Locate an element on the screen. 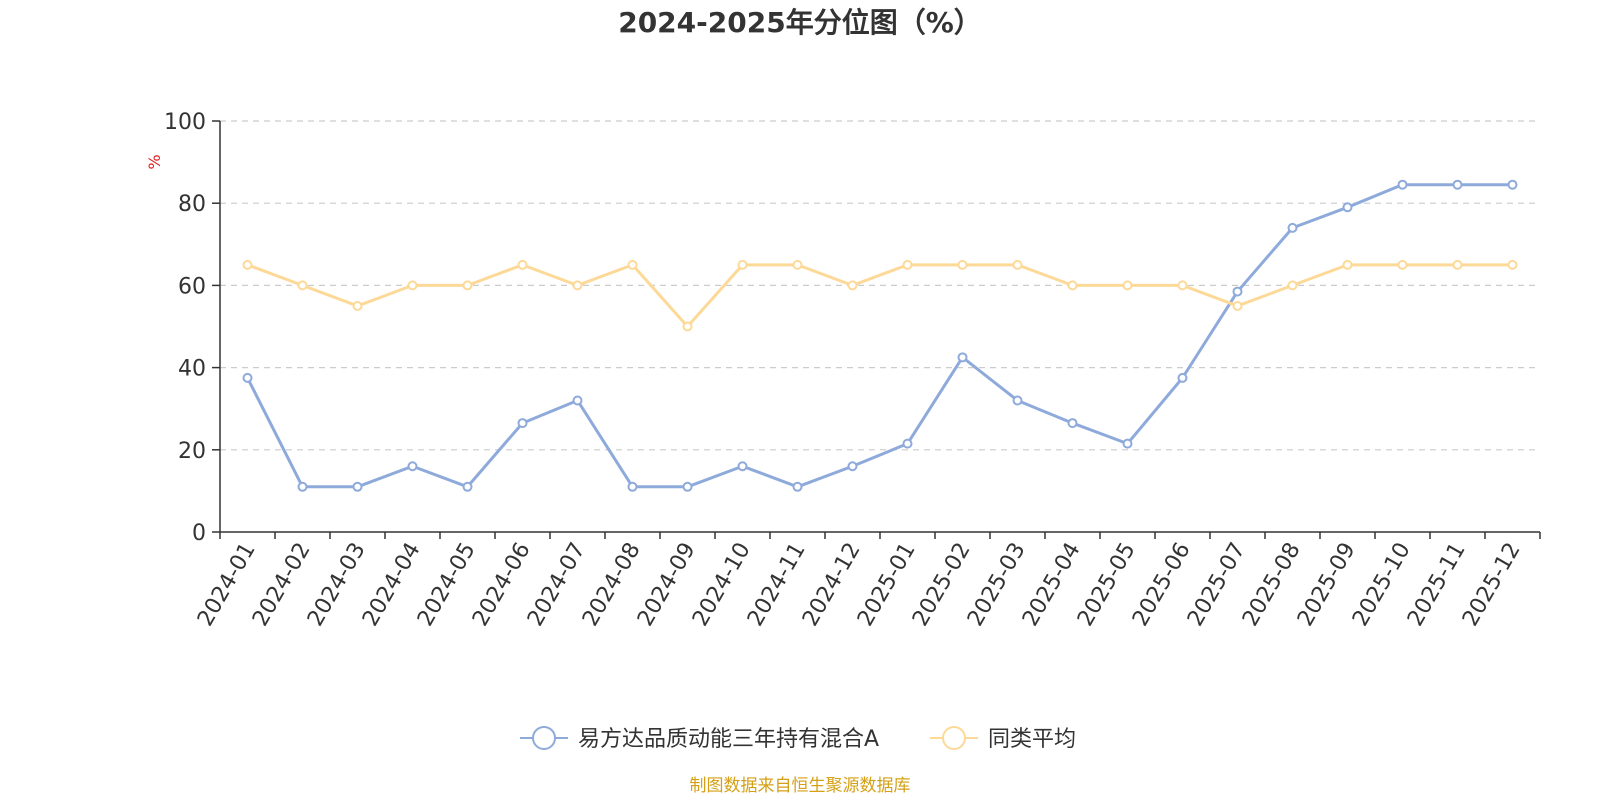 This screenshot has width=1600, height=800. source-note: 制图数据来自恒生聚源数据库 is located at coordinates (800, 786).